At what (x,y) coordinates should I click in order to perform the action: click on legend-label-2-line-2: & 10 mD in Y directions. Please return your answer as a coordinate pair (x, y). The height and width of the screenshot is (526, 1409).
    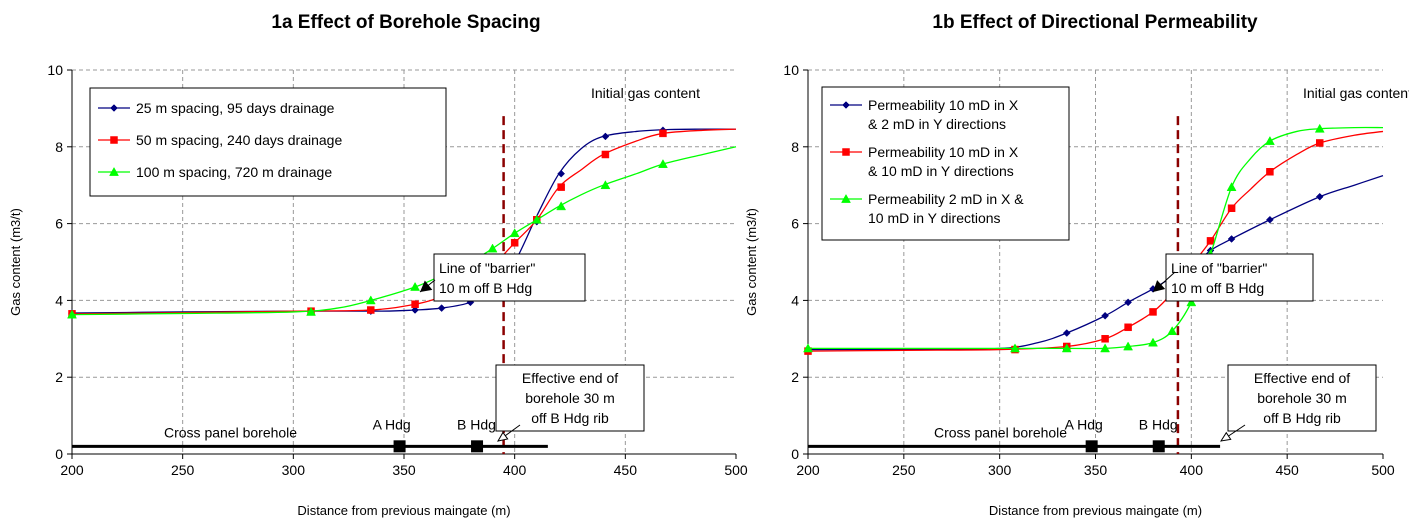
    Looking at the image, I should click on (941, 171).